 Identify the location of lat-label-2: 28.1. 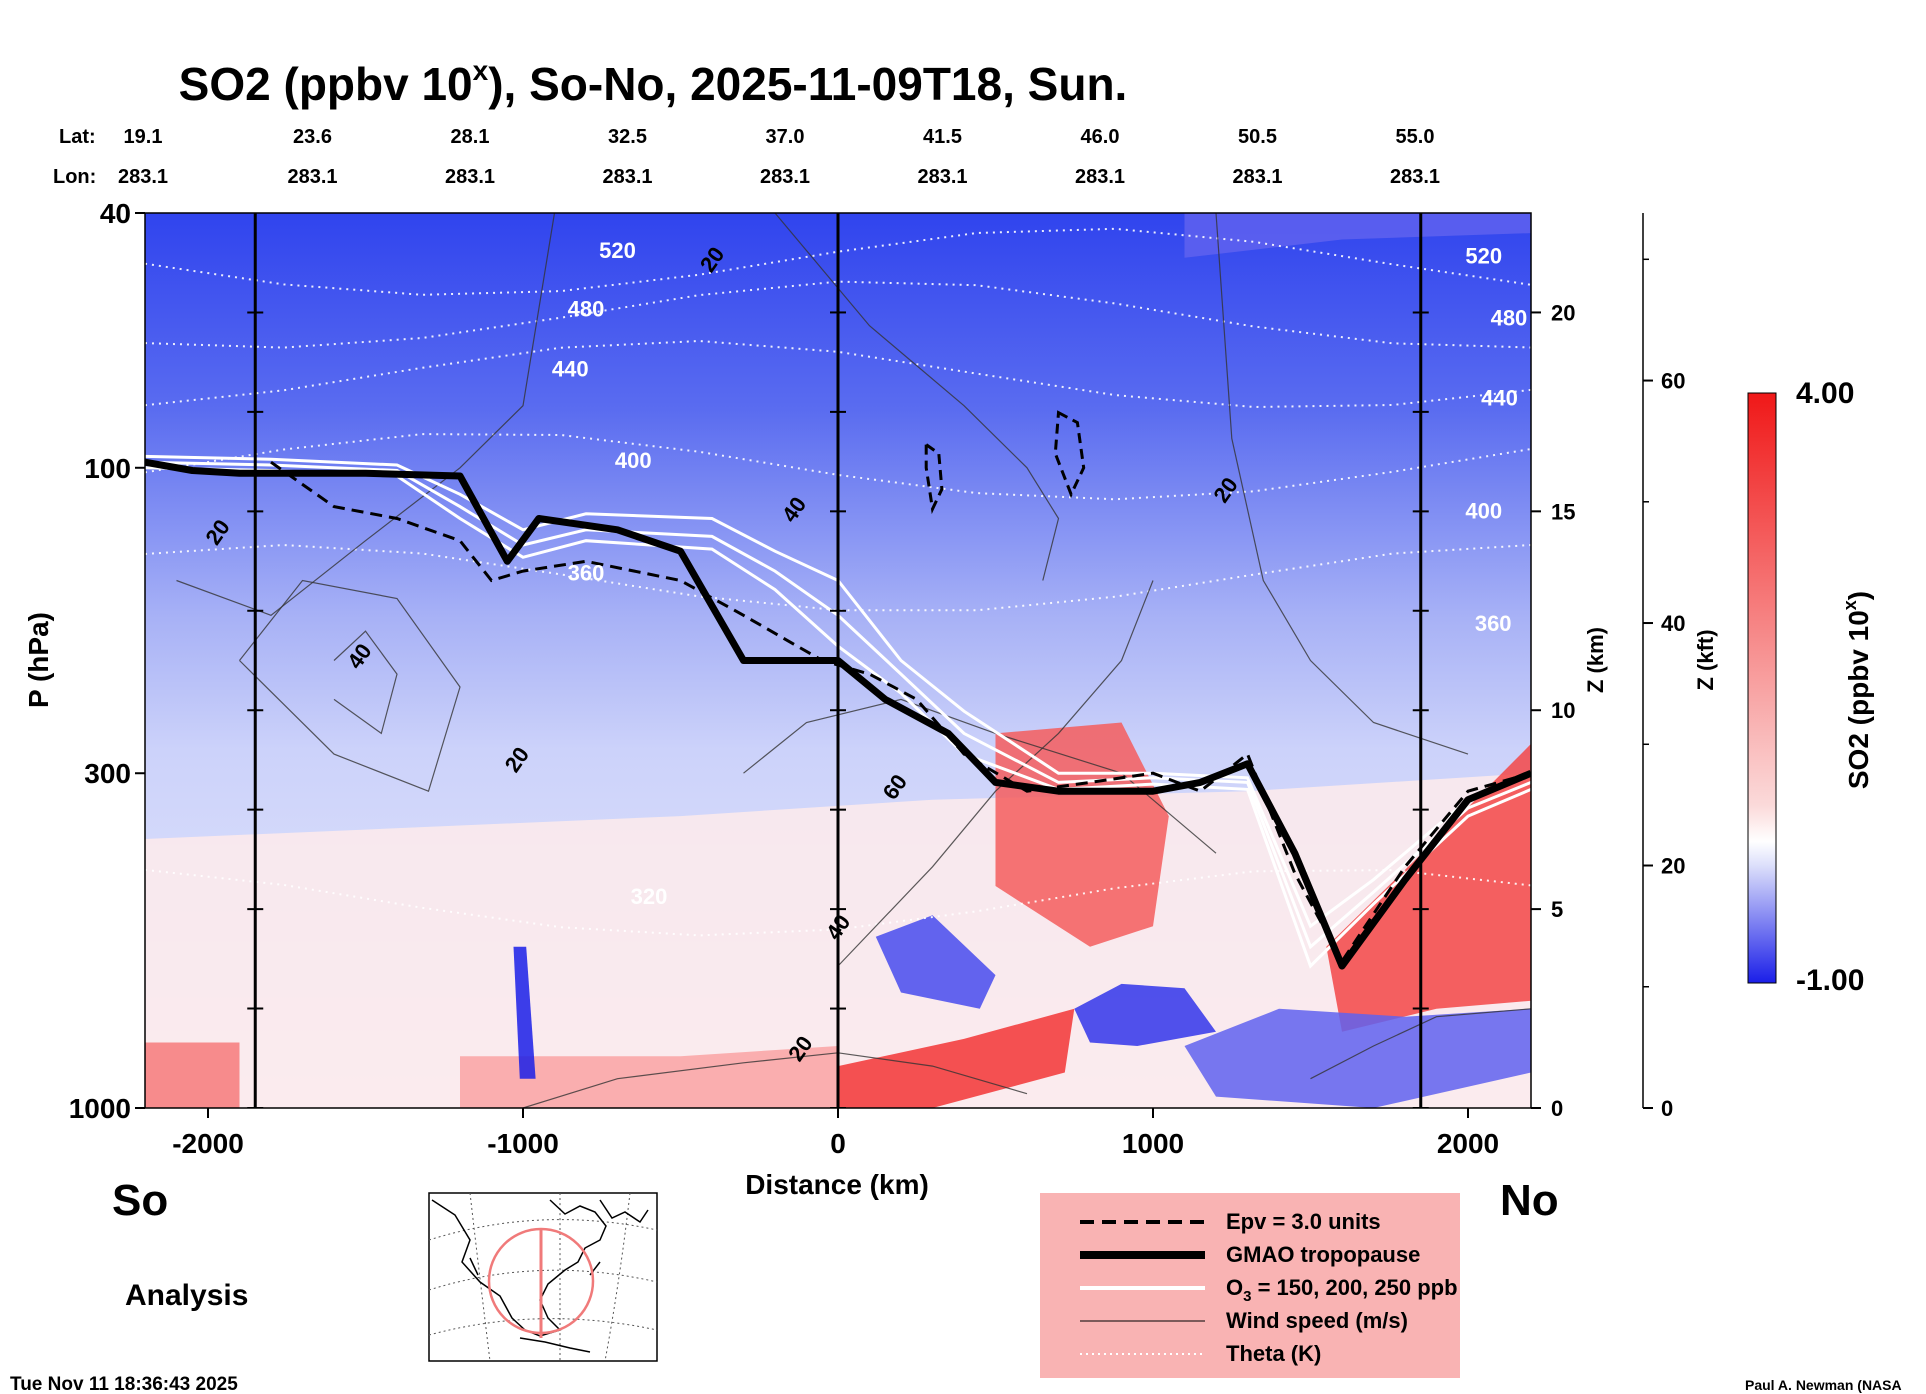
(470, 137).